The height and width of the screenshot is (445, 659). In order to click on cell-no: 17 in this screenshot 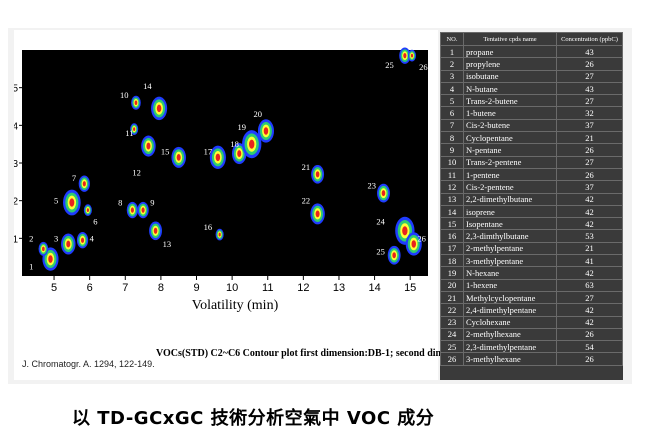, I will do `click(452, 248)`.